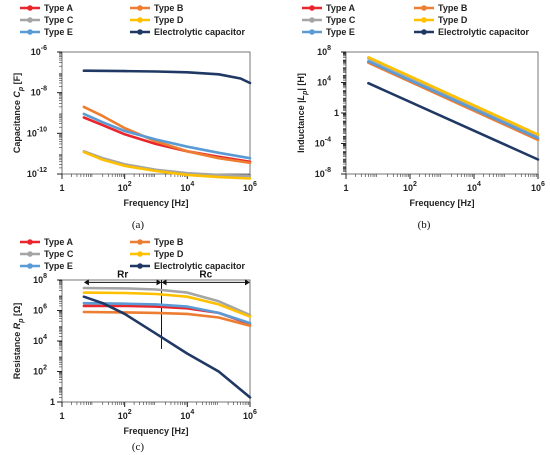 This screenshot has height=455, width=550. What do you see at coordinates (125, 415) in the screenshot?
I see `x-tick-label: 10²` at bounding box center [125, 415].